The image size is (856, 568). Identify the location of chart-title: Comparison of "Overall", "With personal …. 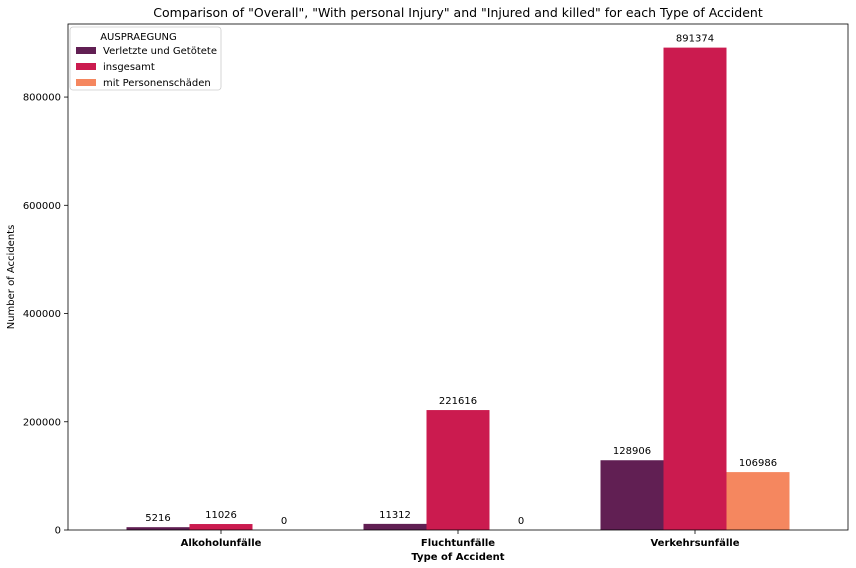
(458, 12).